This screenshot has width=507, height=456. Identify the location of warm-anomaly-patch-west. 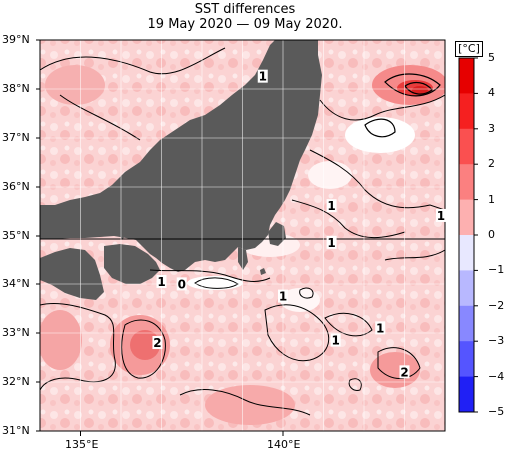
(61, 340).